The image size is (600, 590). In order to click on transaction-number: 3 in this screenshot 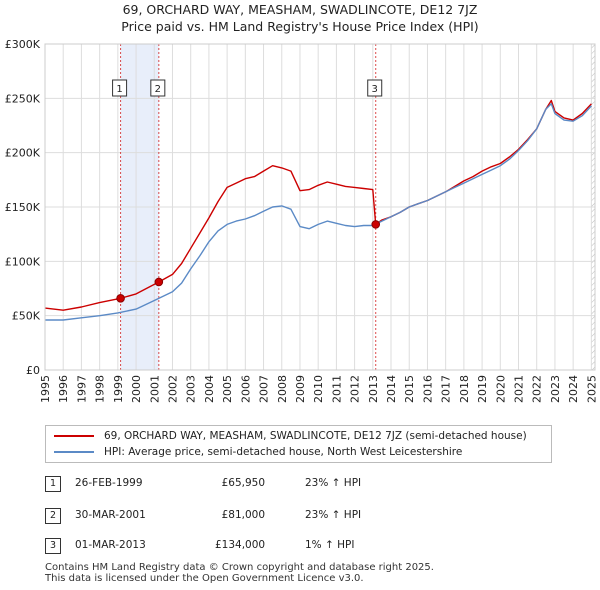, I will do `click(53, 546)`.